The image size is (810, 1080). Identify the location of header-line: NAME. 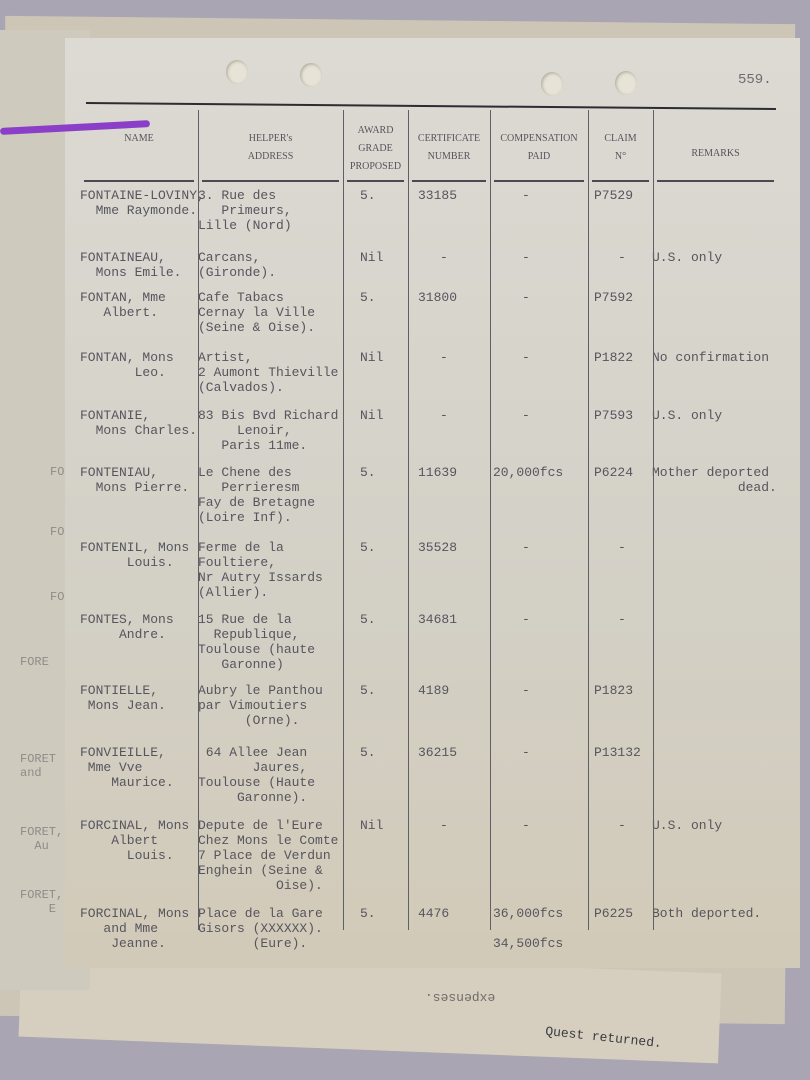
(139, 138).